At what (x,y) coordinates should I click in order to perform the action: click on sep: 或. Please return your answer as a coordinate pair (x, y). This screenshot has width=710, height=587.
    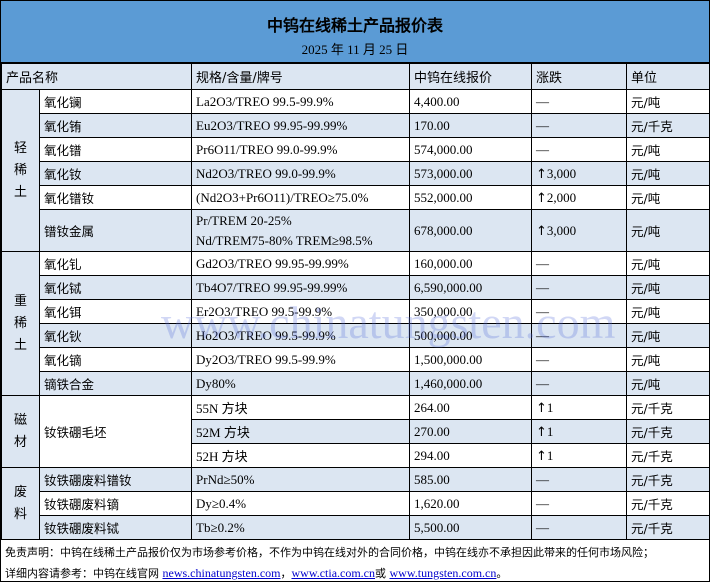
    Looking at the image, I should click on (382, 573).